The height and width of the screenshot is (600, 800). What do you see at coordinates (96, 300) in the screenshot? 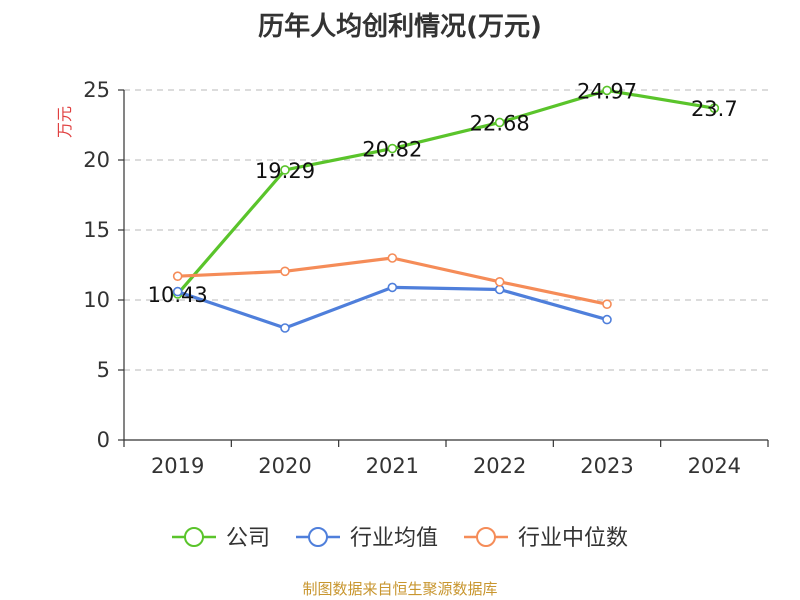
I see `y-tick-label: 10` at bounding box center [96, 300].